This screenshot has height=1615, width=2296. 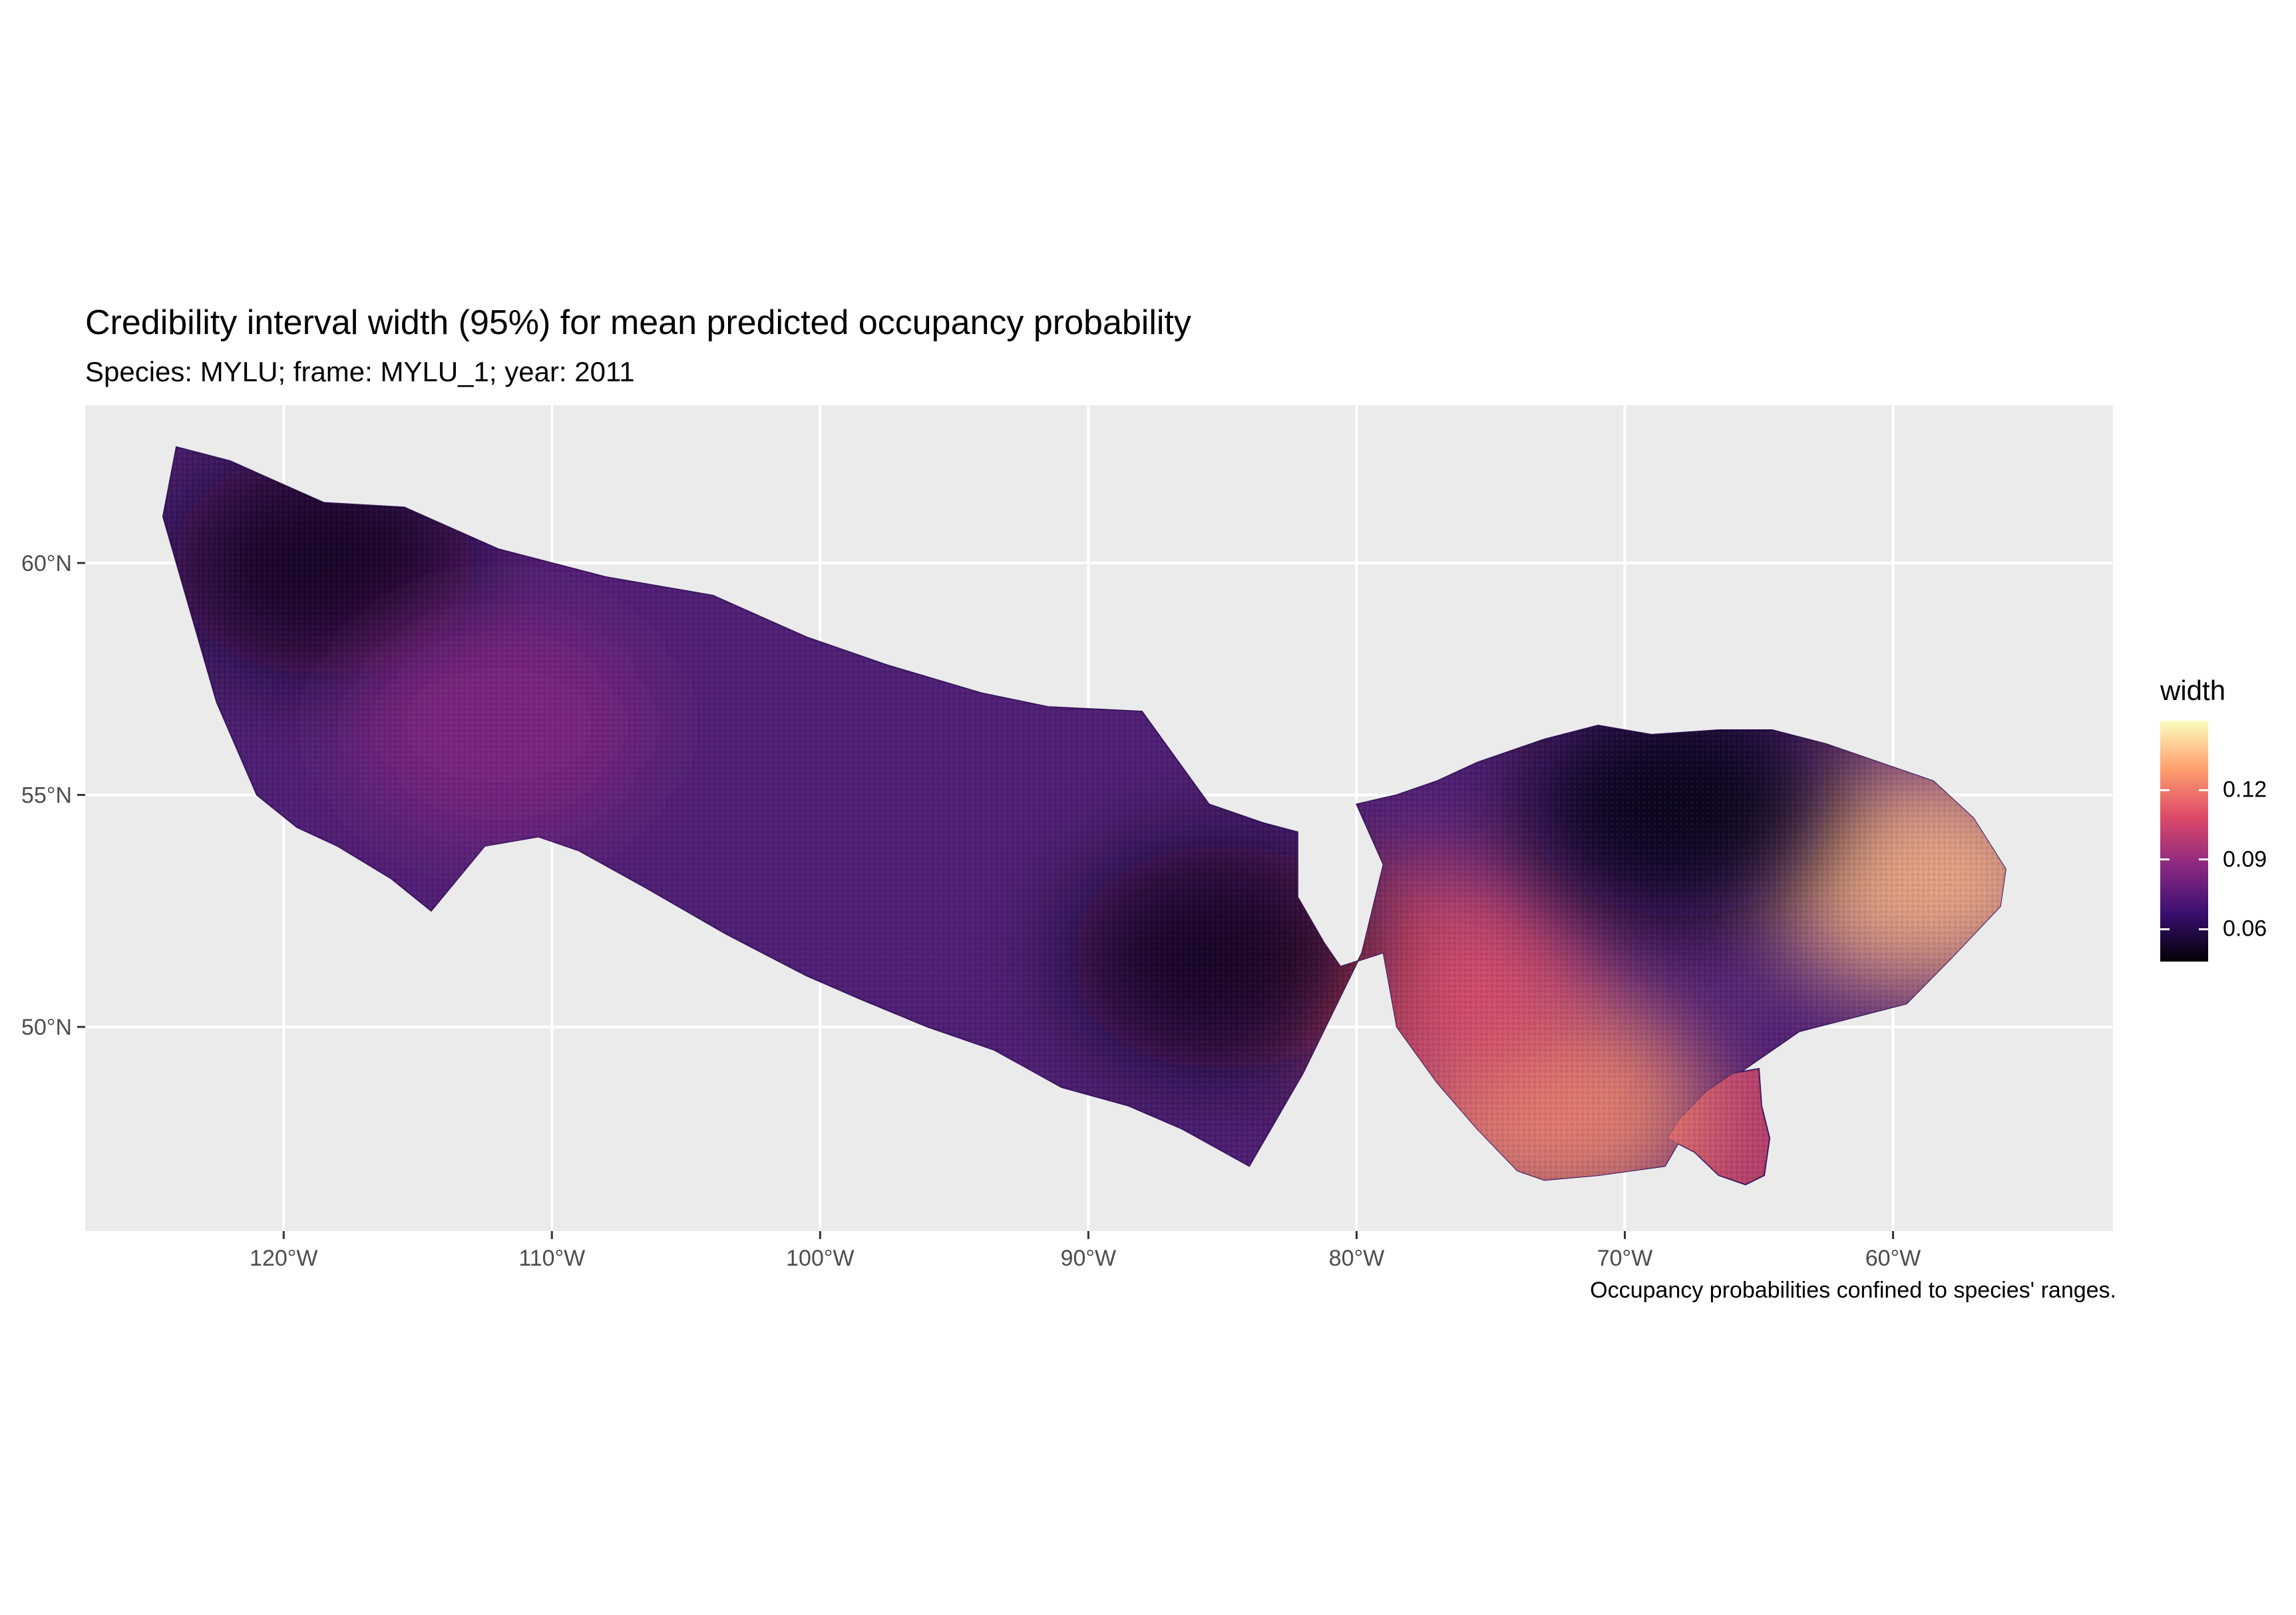 What do you see at coordinates (46, 795) in the screenshot?
I see `y-tick-label: 55°N` at bounding box center [46, 795].